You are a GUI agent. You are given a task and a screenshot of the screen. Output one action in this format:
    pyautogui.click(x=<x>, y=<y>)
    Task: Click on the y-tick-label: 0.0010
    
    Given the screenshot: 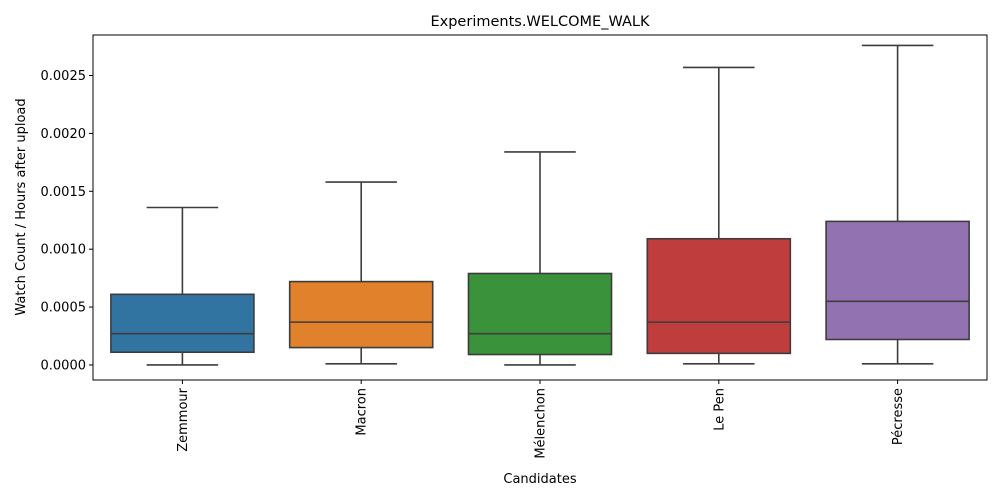 What is the action you would take?
    pyautogui.click(x=64, y=250)
    